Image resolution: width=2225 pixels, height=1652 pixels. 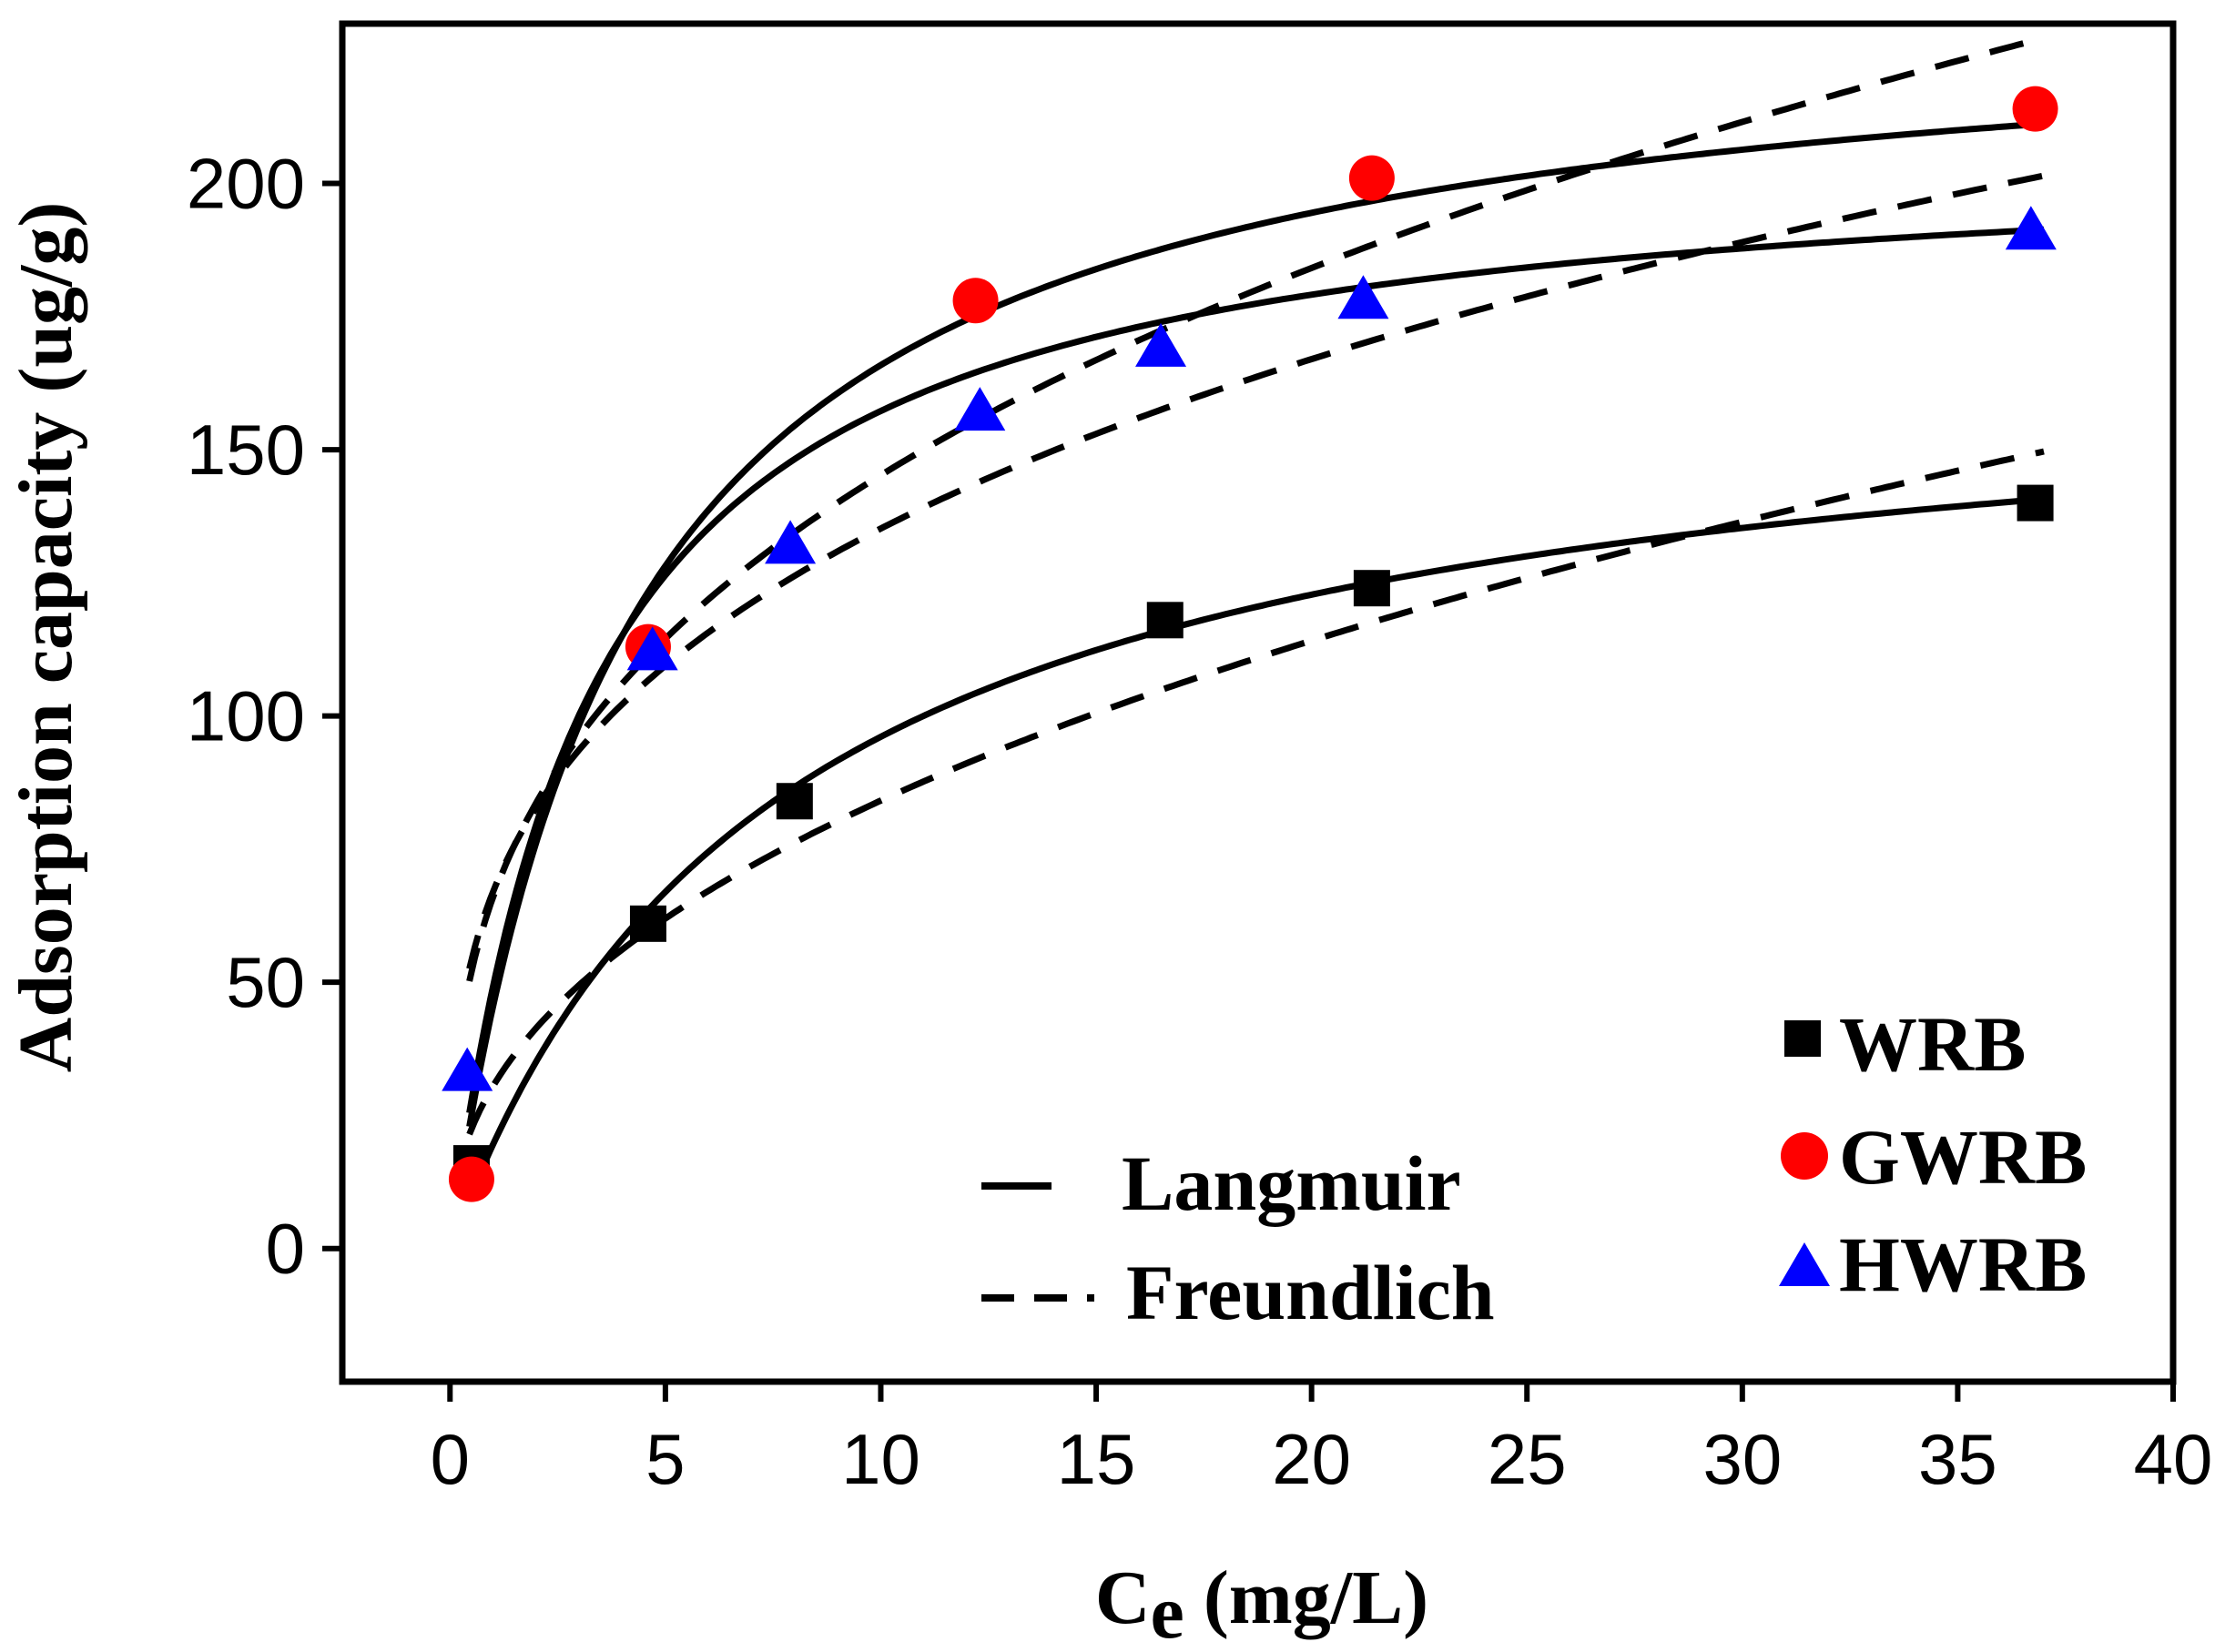 What do you see at coordinates (246, 184) in the screenshot?
I see `y-tick-label-4: 200` at bounding box center [246, 184].